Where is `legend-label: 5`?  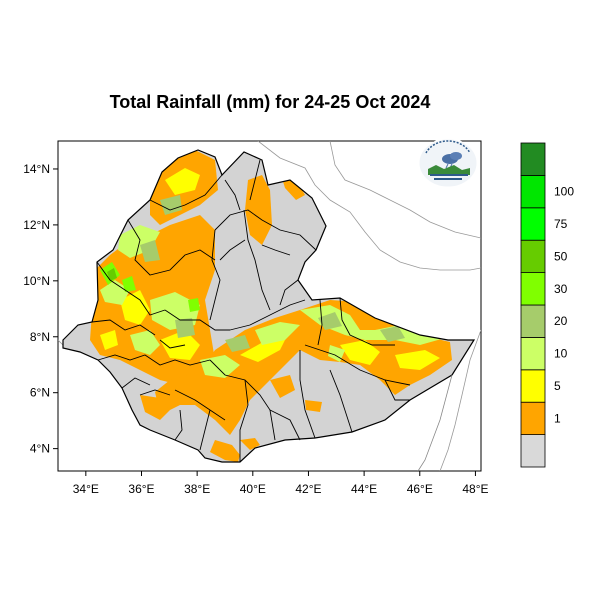
legend-label: 5 is located at coordinates (557, 386).